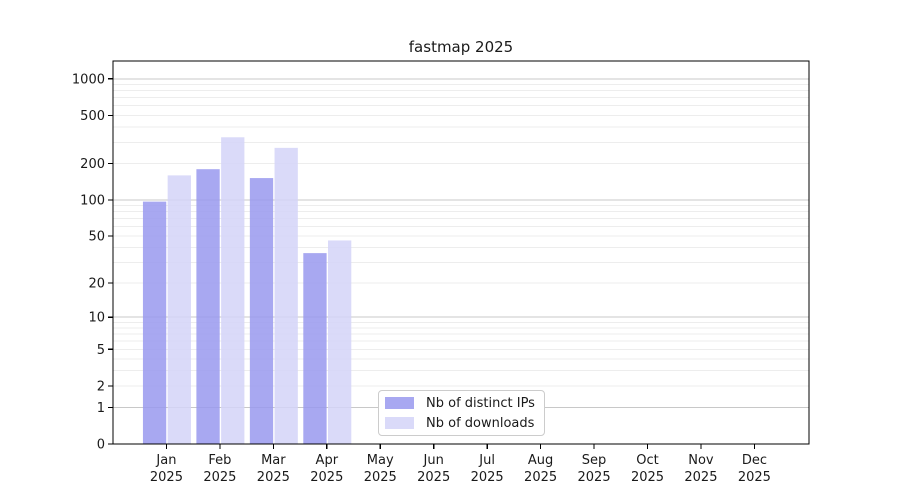 The width and height of the screenshot is (900, 500). Describe the element at coordinates (101, 445) in the screenshot. I see `y-tick-label: 0` at that location.